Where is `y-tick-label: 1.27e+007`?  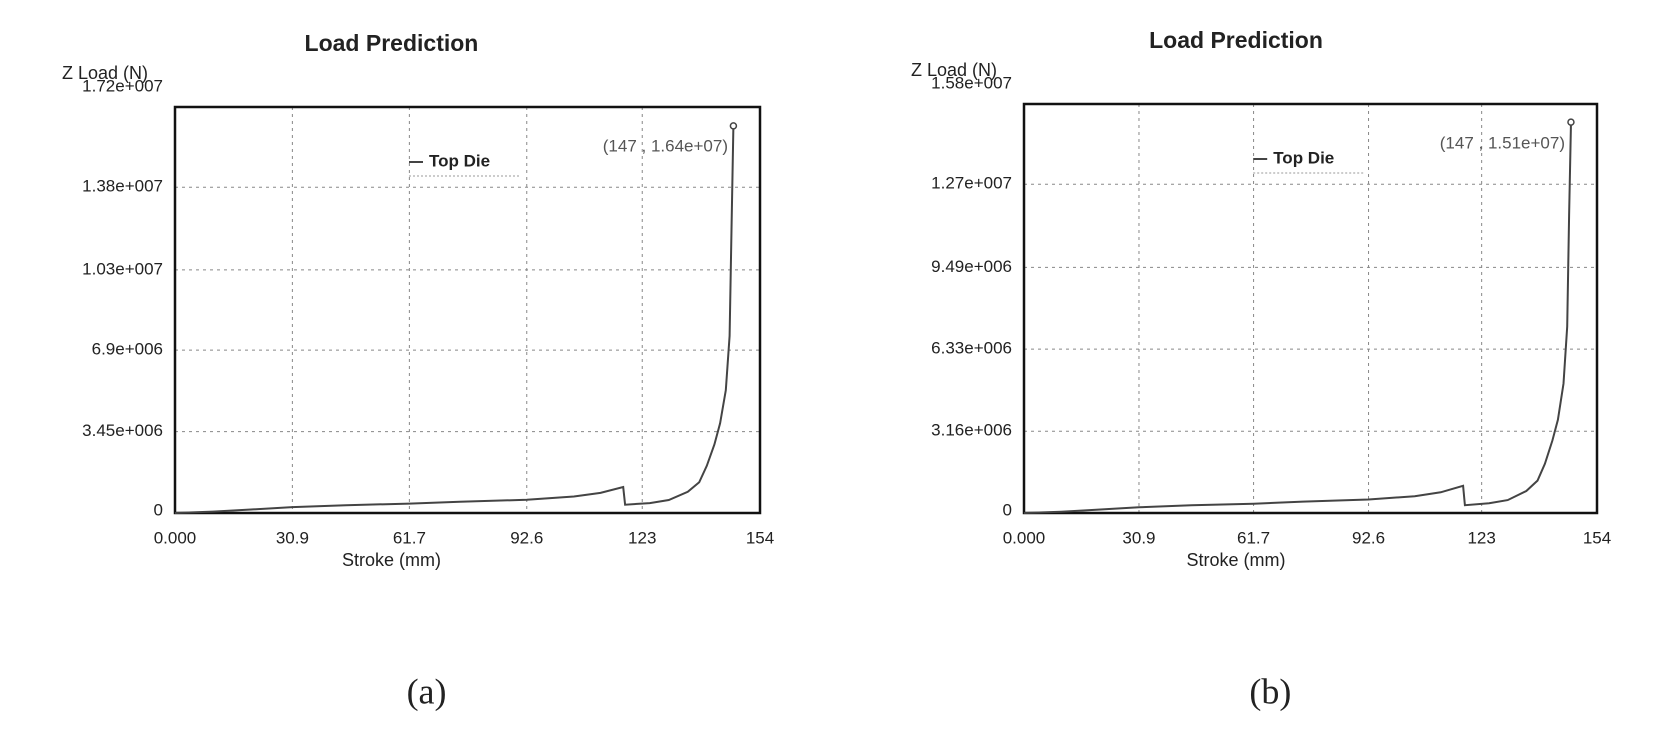
y-tick-label: 1.27e+007 is located at coordinates (971, 183).